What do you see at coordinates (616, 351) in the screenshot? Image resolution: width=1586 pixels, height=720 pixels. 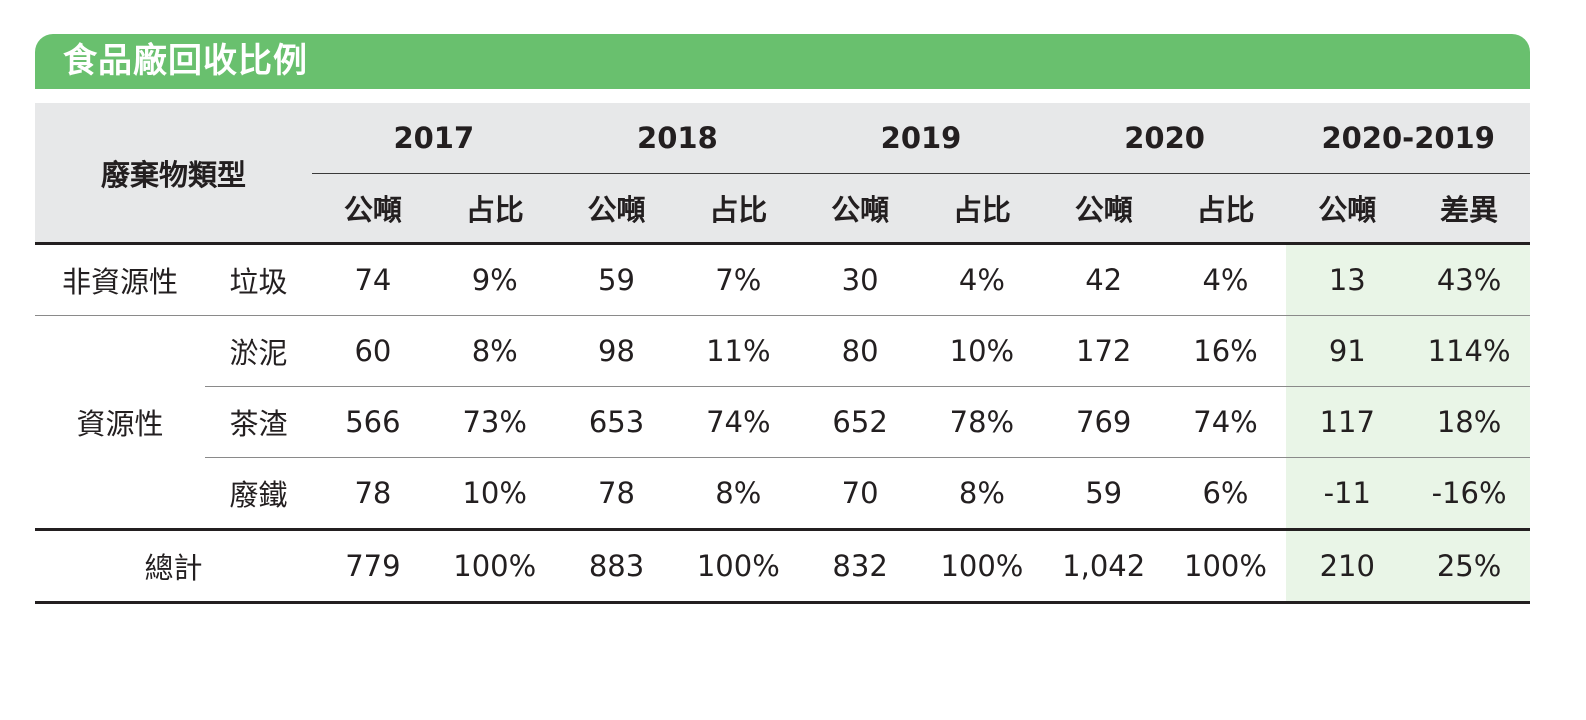 I see `cell-value: 98` at bounding box center [616, 351].